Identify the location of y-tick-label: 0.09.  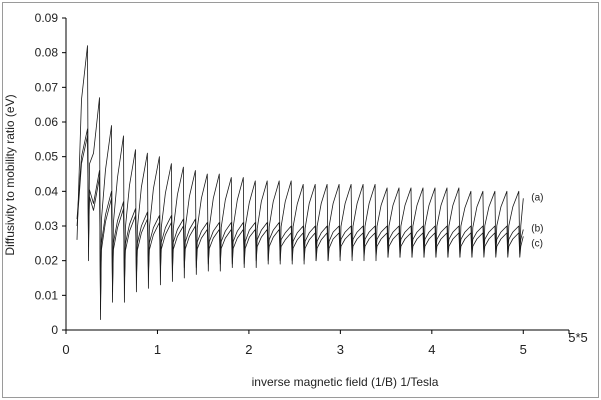
(47, 18).